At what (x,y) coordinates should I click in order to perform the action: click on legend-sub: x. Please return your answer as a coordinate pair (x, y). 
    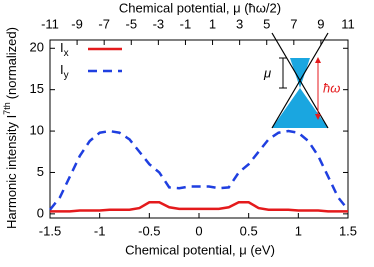
    Looking at the image, I should click on (66, 53).